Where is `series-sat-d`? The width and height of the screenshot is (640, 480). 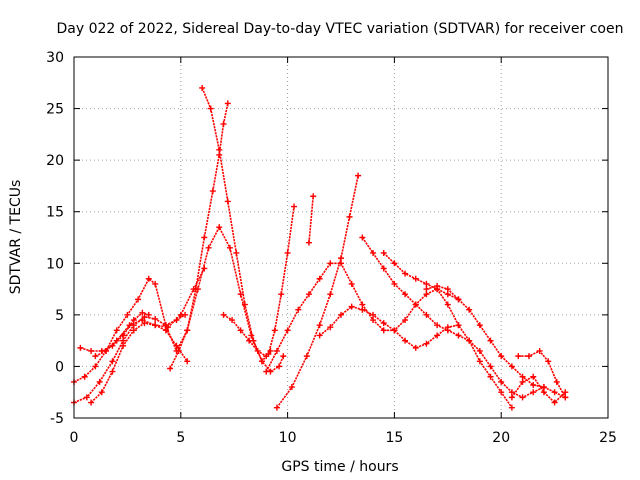
series-sat-d is located at coordinates (139, 363).